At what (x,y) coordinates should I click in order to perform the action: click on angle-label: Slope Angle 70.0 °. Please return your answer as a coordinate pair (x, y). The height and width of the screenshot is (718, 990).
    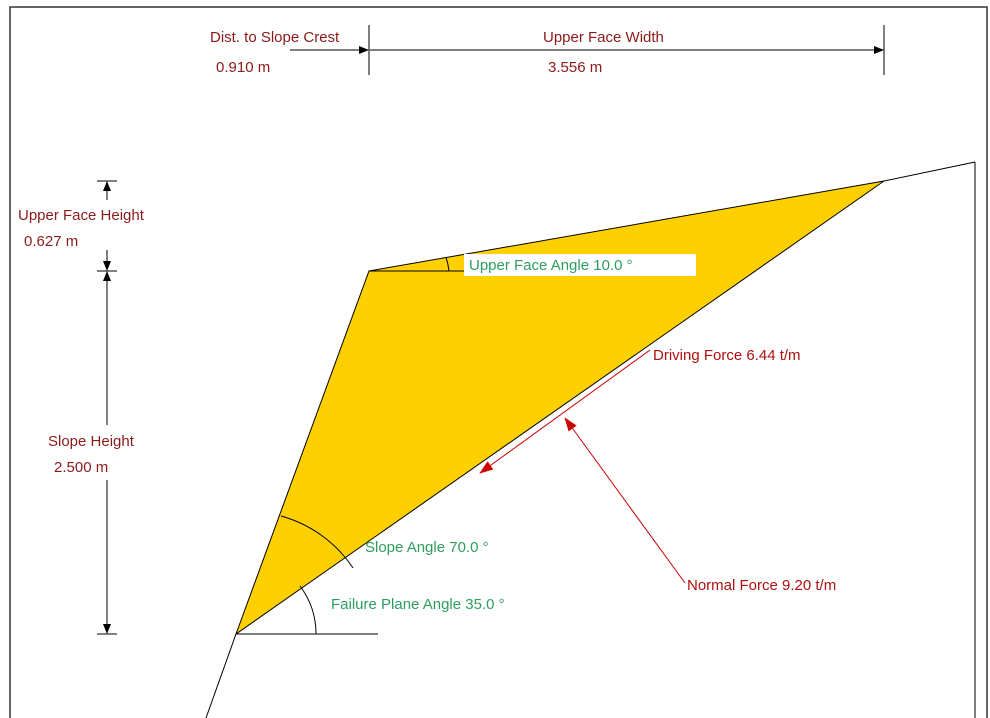
    Looking at the image, I should click on (427, 547).